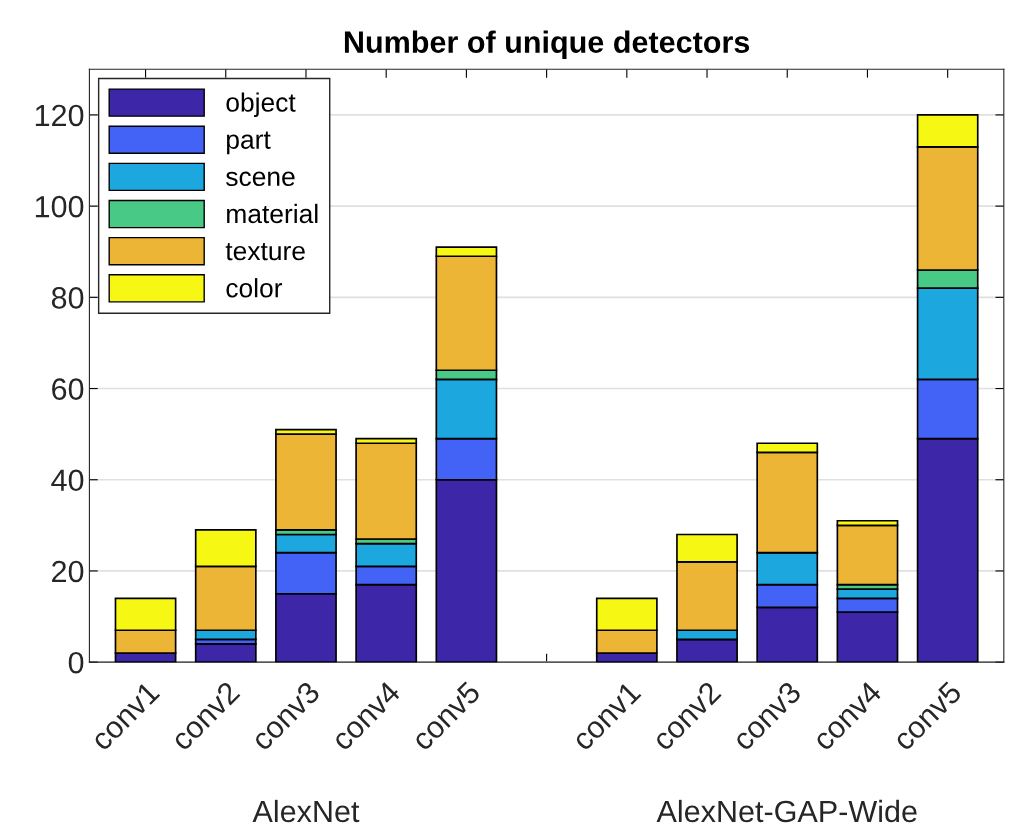 This screenshot has width=1016, height=835. What do you see at coordinates (68, 389) in the screenshot?
I see `y-tick-label: 60` at bounding box center [68, 389].